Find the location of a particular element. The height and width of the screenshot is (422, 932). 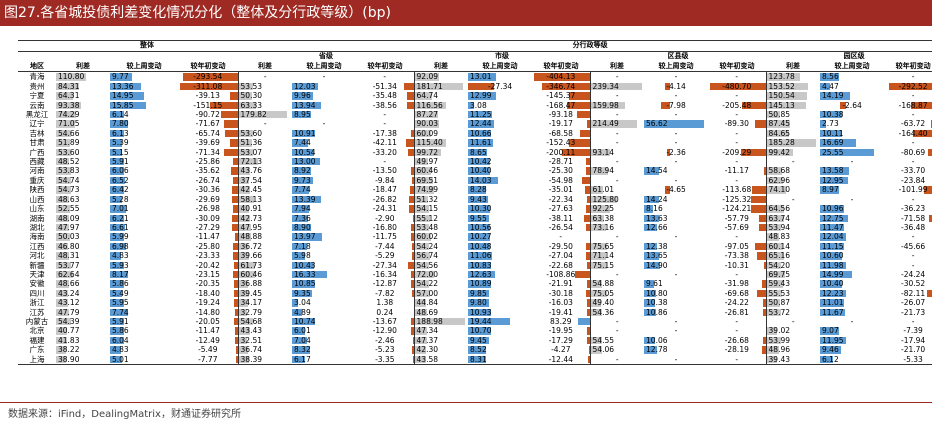

district-cell: 14.24 is located at coordinates (676, 199).